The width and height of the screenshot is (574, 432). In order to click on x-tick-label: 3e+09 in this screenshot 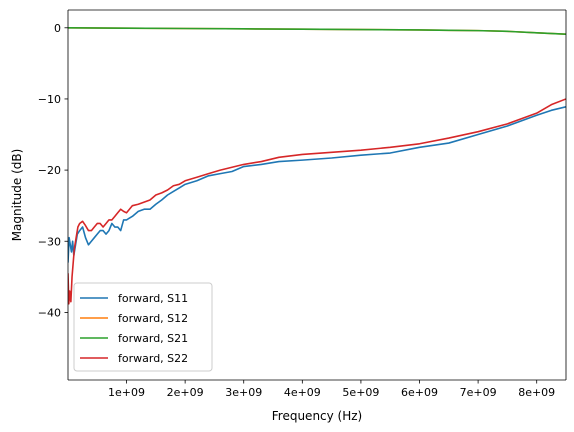, I will do `click(243, 392)`.